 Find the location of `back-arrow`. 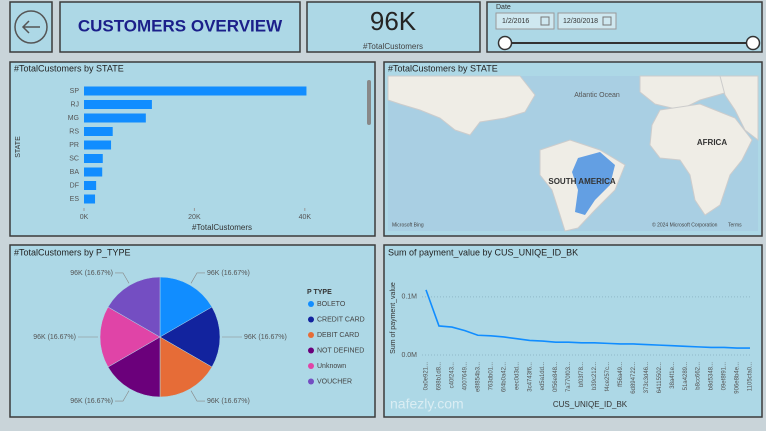

back-arrow is located at coordinates (30, 27).